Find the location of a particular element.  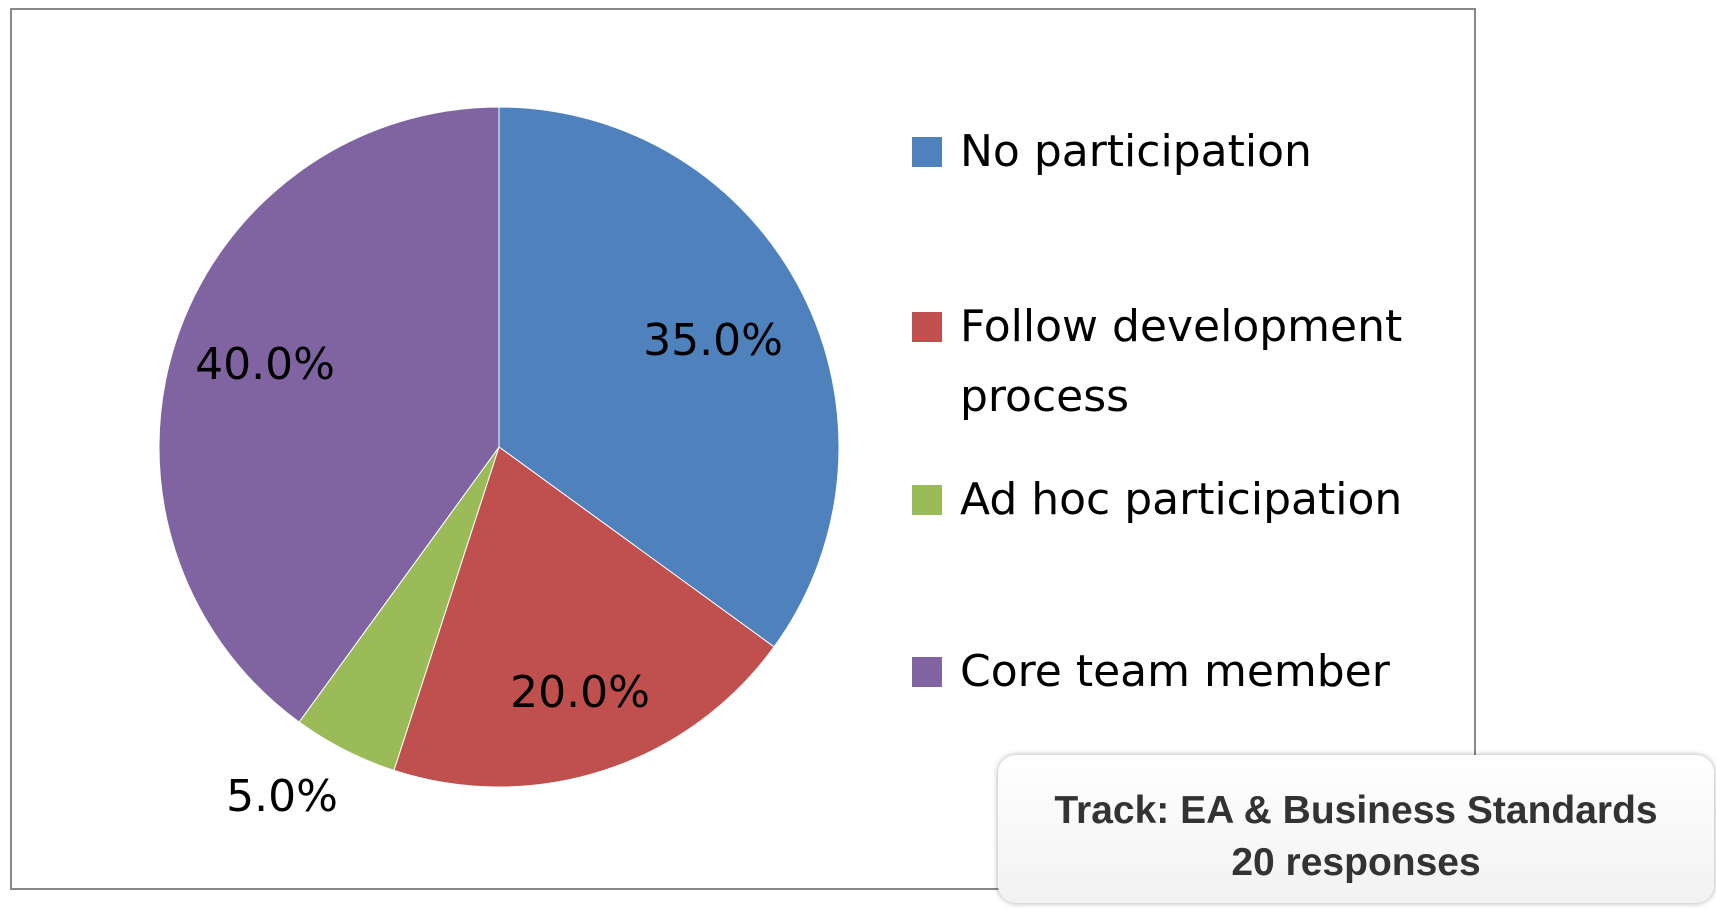

legend-item: No participation is located at coordinates (1182, 152).